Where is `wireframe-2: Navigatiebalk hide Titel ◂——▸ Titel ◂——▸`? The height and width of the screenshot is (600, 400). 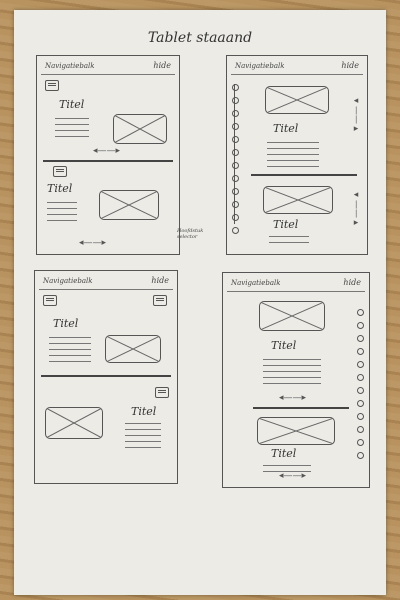
wireframe-2: Navigatiebalk hide Titel ◂——▸ Titel ◂——▸ is located at coordinates (297, 155).